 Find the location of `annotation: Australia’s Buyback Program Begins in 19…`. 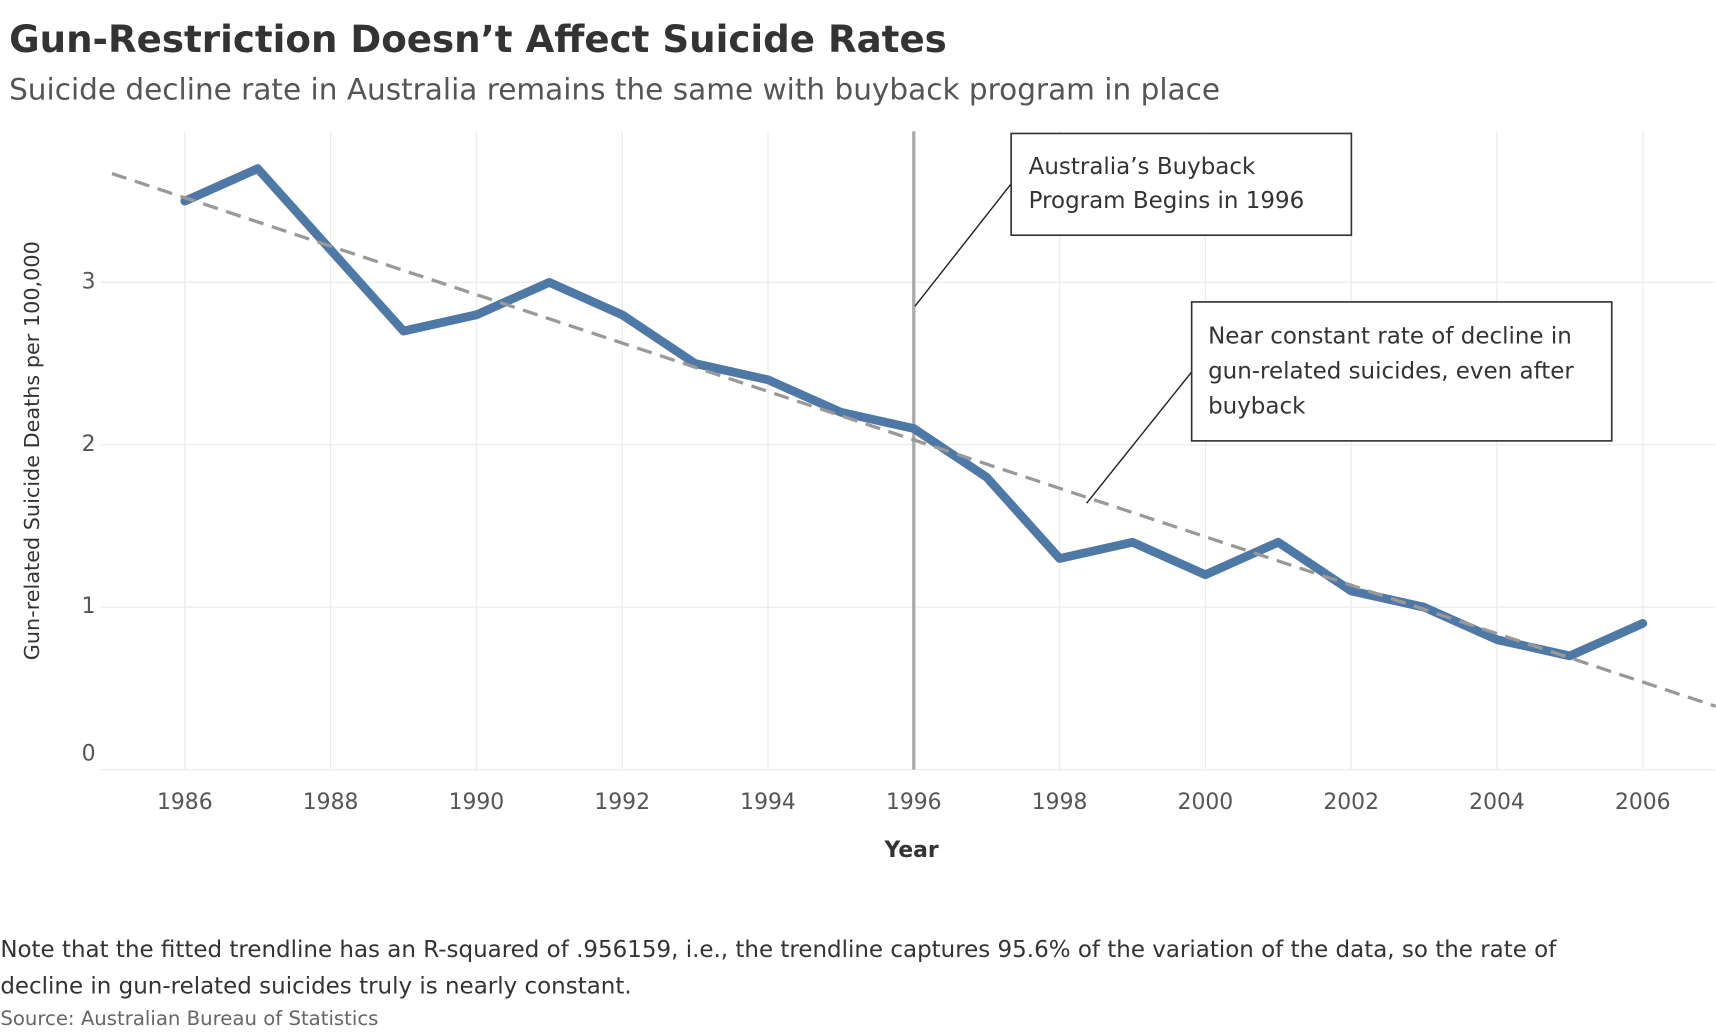

annotation: Australia’s Buyback Program Begins in 19… is located at coordinates (1133, 219).